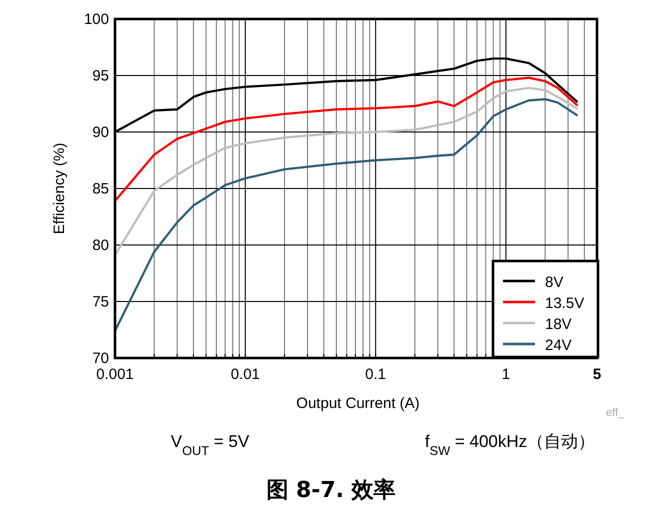  What do you see at coordinates (100, 245) in the screenshot?
I see `y-tick-label: 80` at bounding box center [100, 245].